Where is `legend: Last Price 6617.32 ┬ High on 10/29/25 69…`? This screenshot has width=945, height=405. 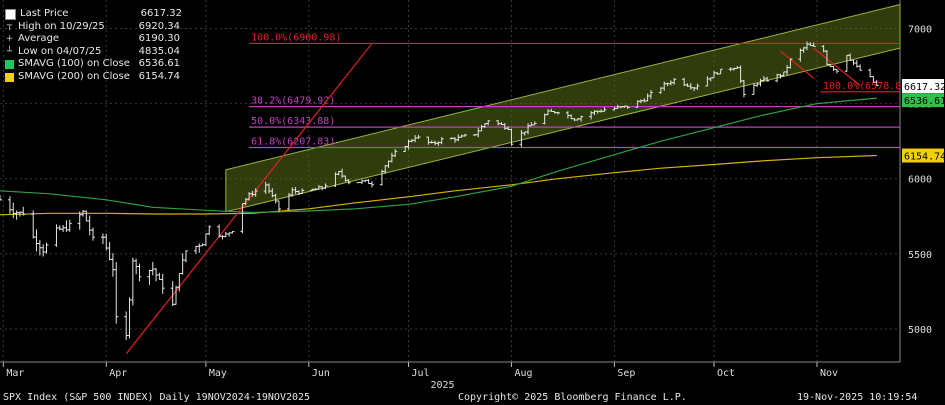
legend: Last Price 6617.32 ┬ High on 10/29/25 69… is located at coordinates (93, 46).